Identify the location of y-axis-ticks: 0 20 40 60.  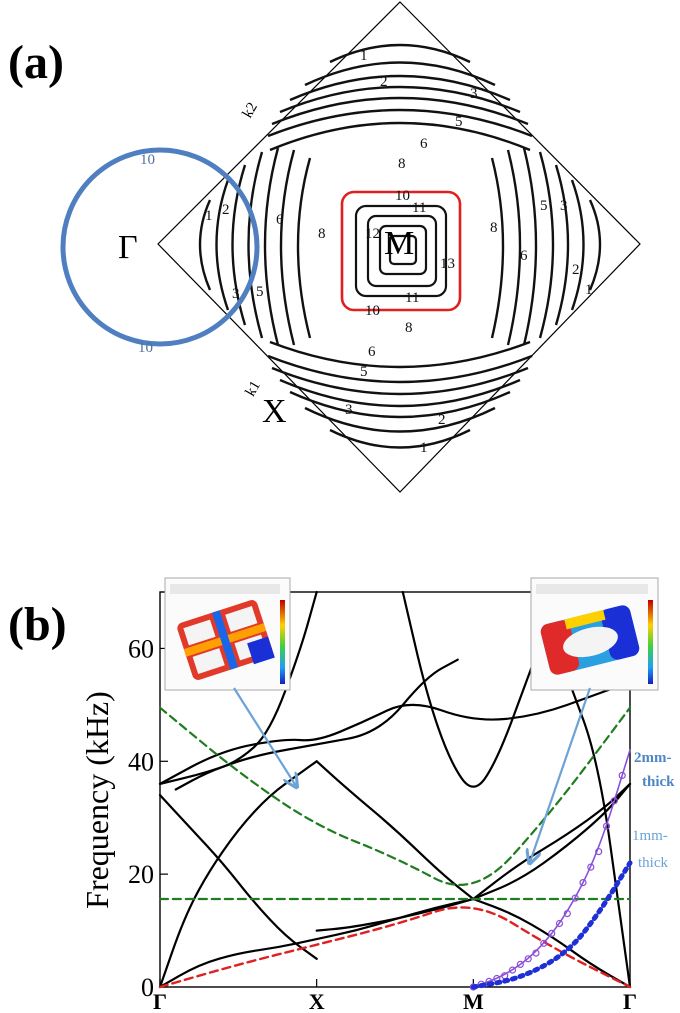
(148, 818).